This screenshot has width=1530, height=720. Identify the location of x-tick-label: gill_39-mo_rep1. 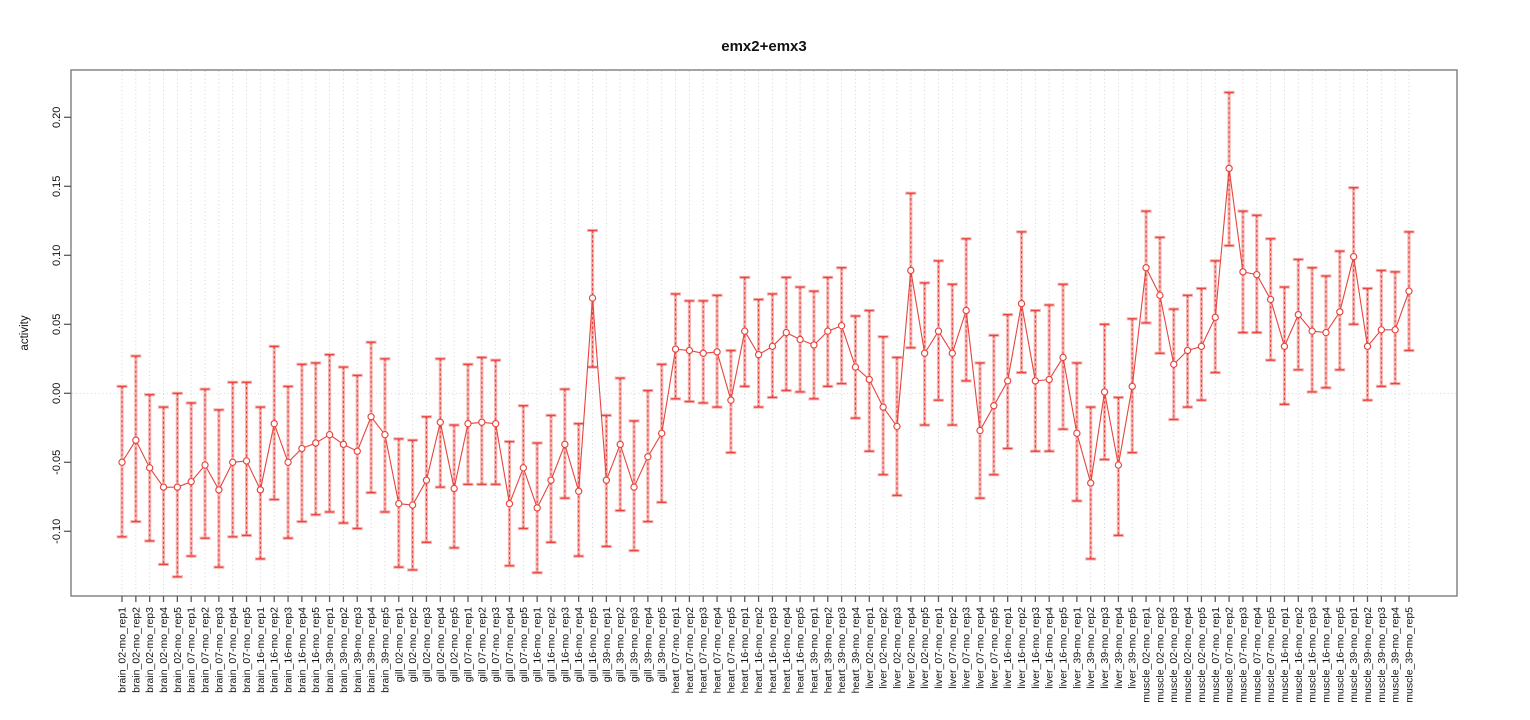
(607, 644).